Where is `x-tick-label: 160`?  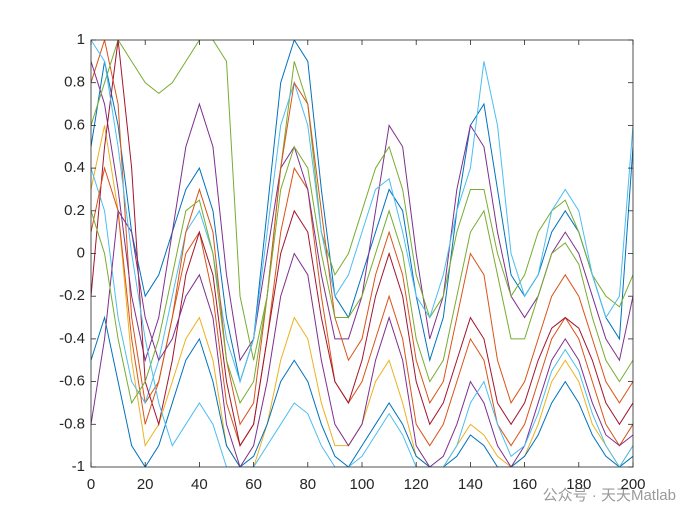 x-tick-label: 160 is located at coordinates (524, 484).